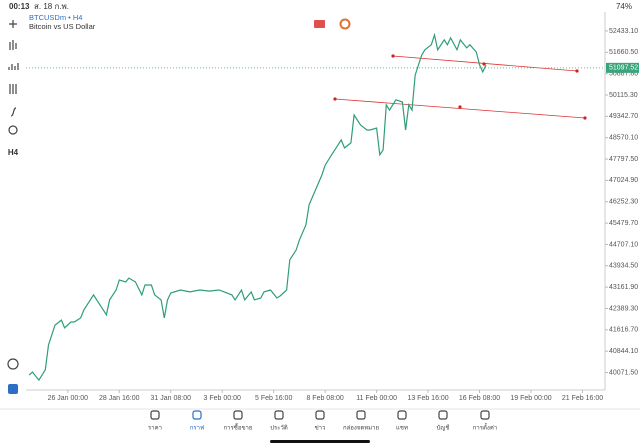 The image size is (640, 447). What do you see at coordinates (623, 116) in the screenshot?
I see `y-tick-label: 49342.70` at bounding box center [623, 116].